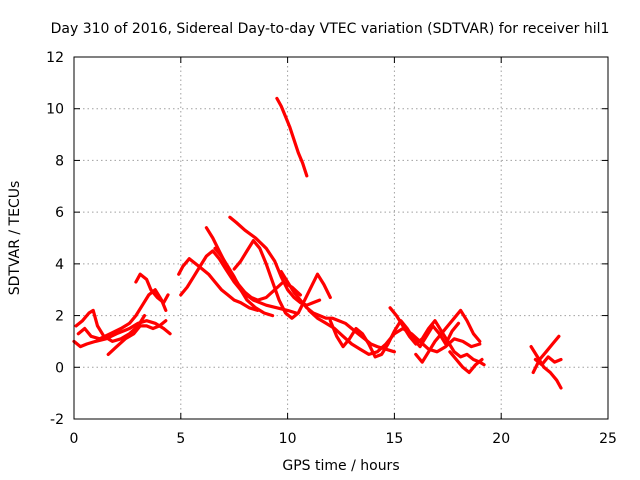  I want to click on x-tick-label: 25, so click(608, 439).